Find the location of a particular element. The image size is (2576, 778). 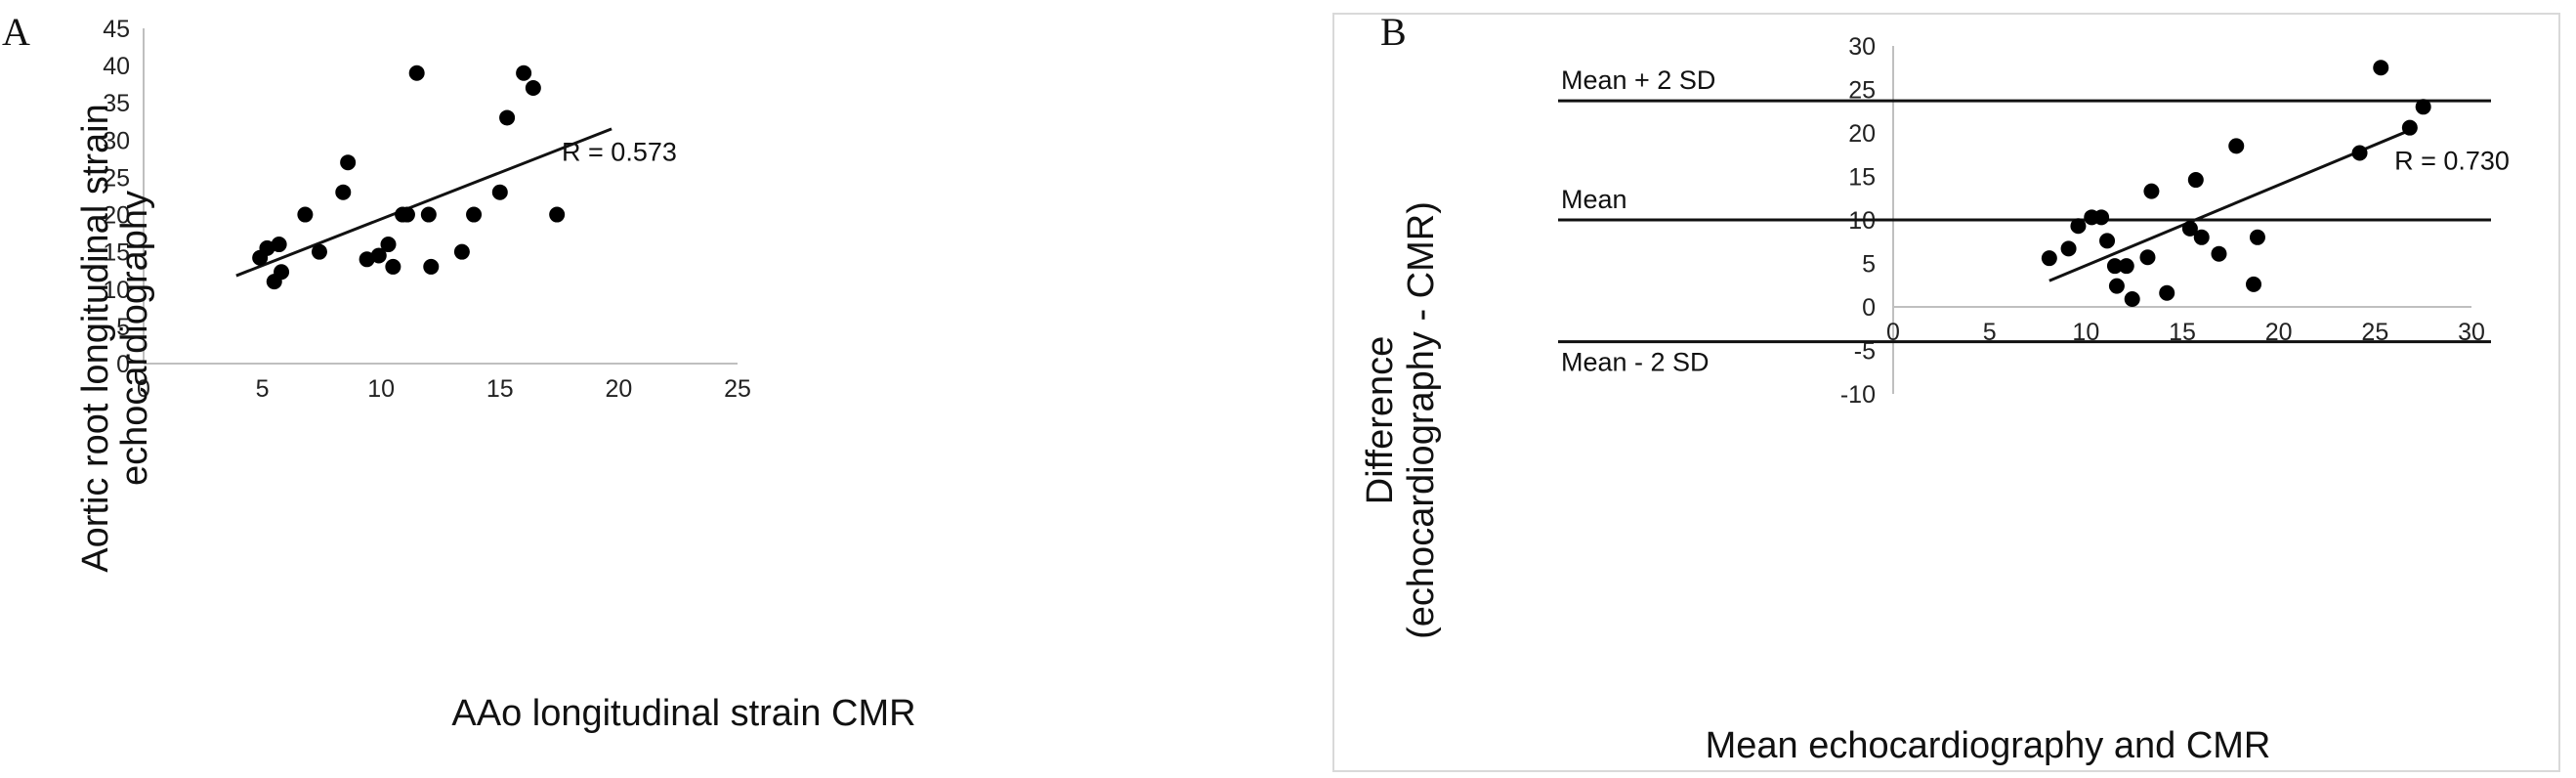

x-tick-label: 25 is located at coordinates (737, 389).